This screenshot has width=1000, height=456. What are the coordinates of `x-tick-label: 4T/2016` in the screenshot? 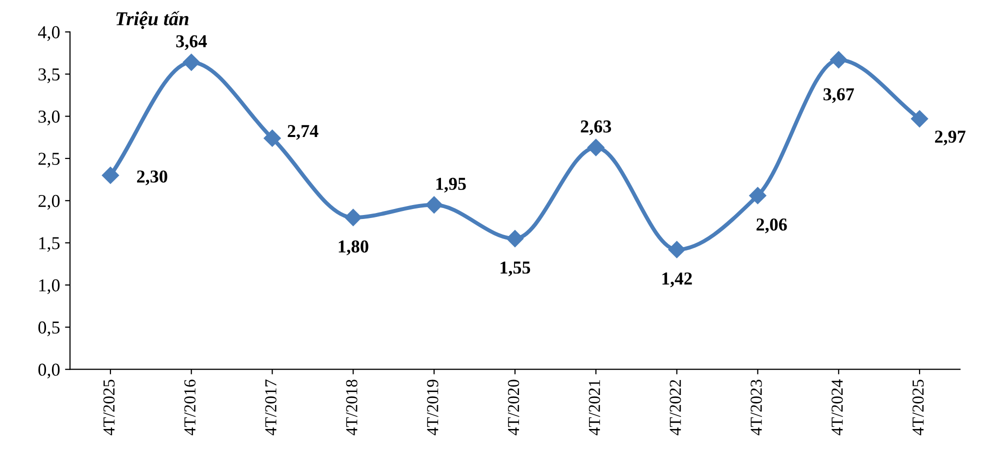 It's located at (190, 408).